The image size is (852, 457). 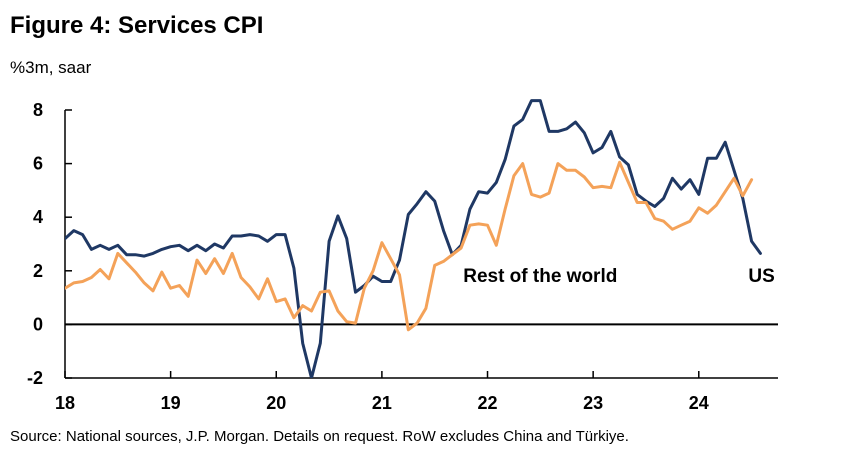 I want to click on y-tick-label: 6, so click(x=38, y=164).